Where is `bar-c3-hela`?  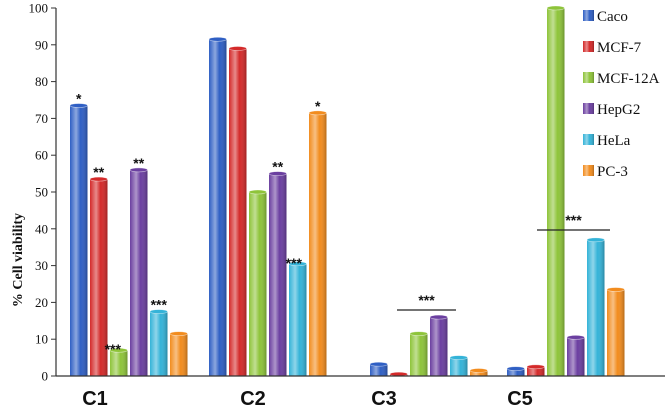 bar-c3-hela is located at coordinates (458, 365).